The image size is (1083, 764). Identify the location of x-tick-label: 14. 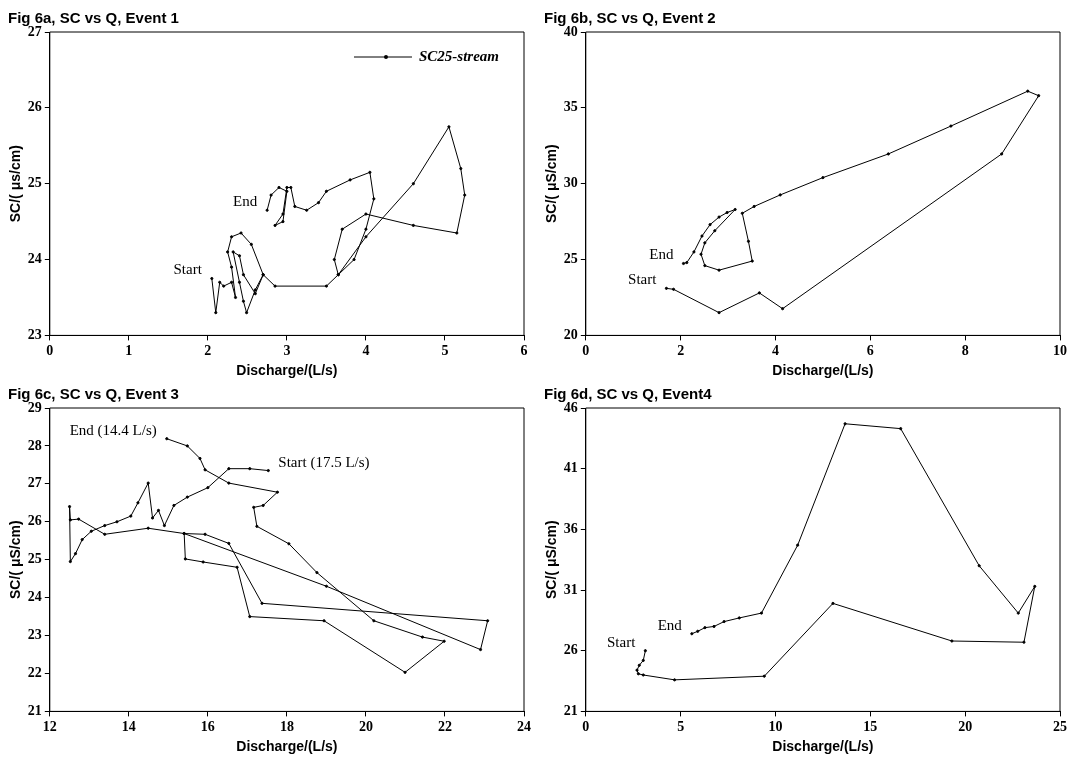
(128, 727).